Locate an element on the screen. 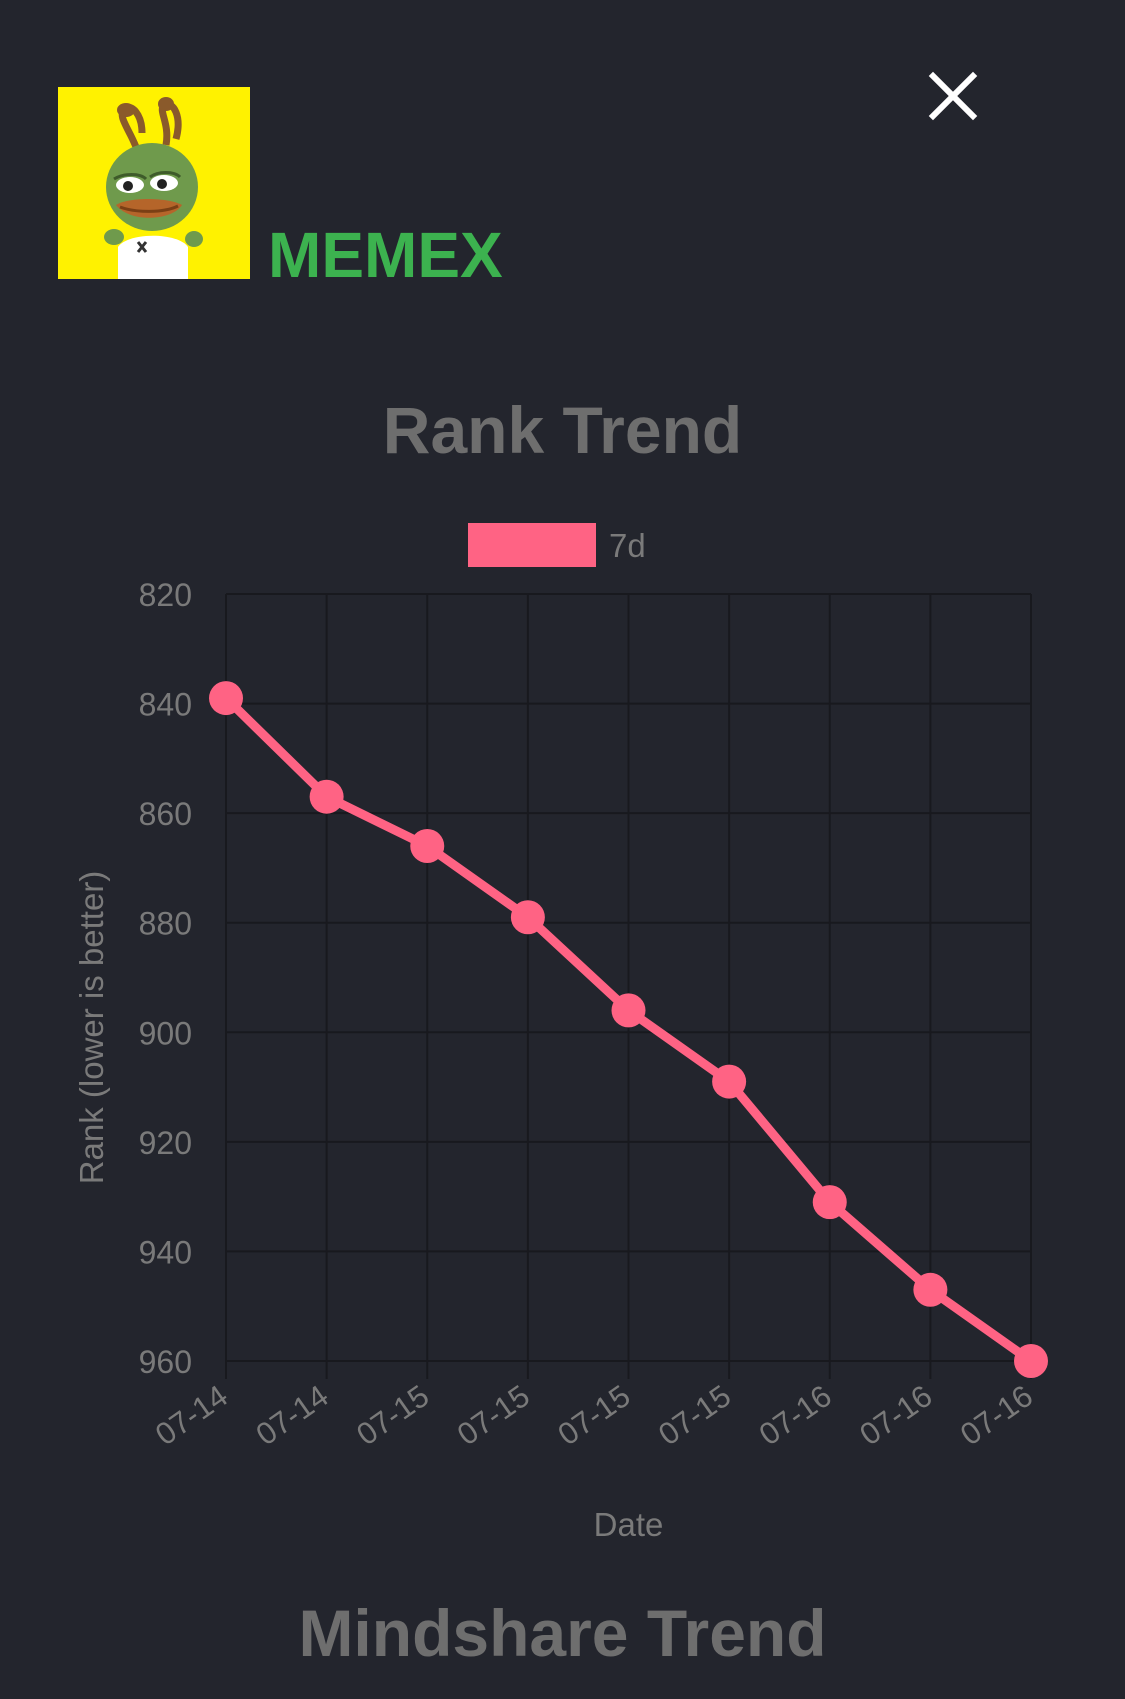 The image size is (1125, 1699). x-axis-title: Date is located at coordinates (629, 1524).